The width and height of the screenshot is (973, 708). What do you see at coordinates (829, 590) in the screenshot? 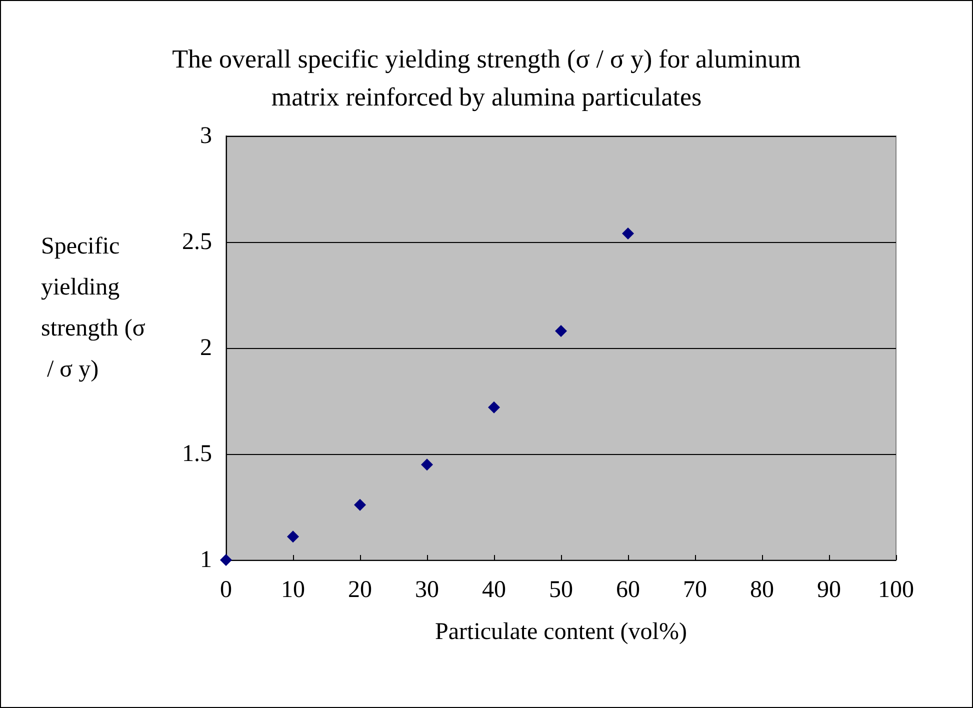
I see `x-tick-label: 90` at bounding box center [829, 590].